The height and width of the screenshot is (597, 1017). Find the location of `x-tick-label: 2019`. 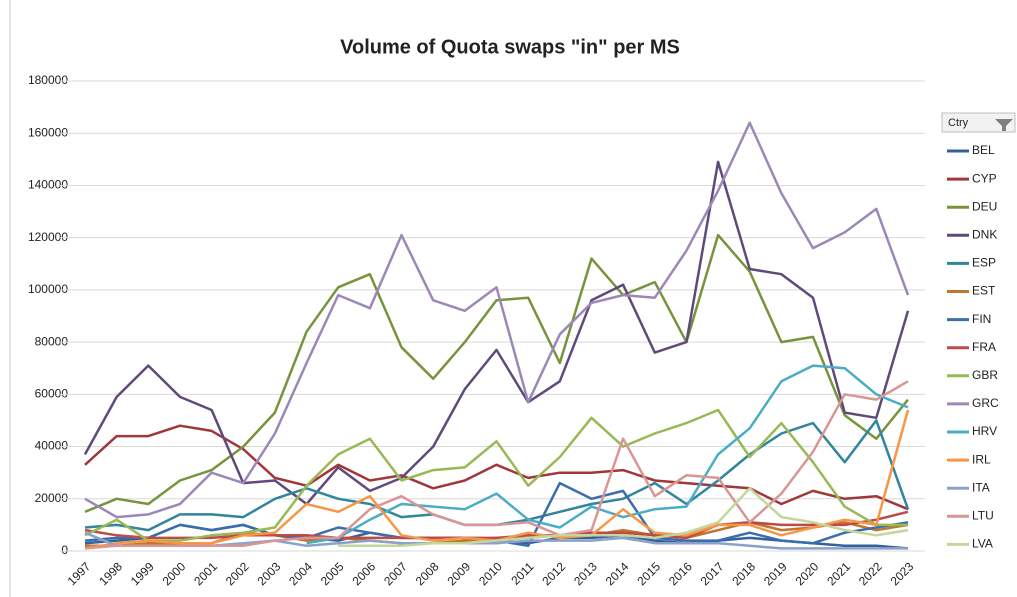

x-tick-label: 2019 is located at coordinates (775, 573).